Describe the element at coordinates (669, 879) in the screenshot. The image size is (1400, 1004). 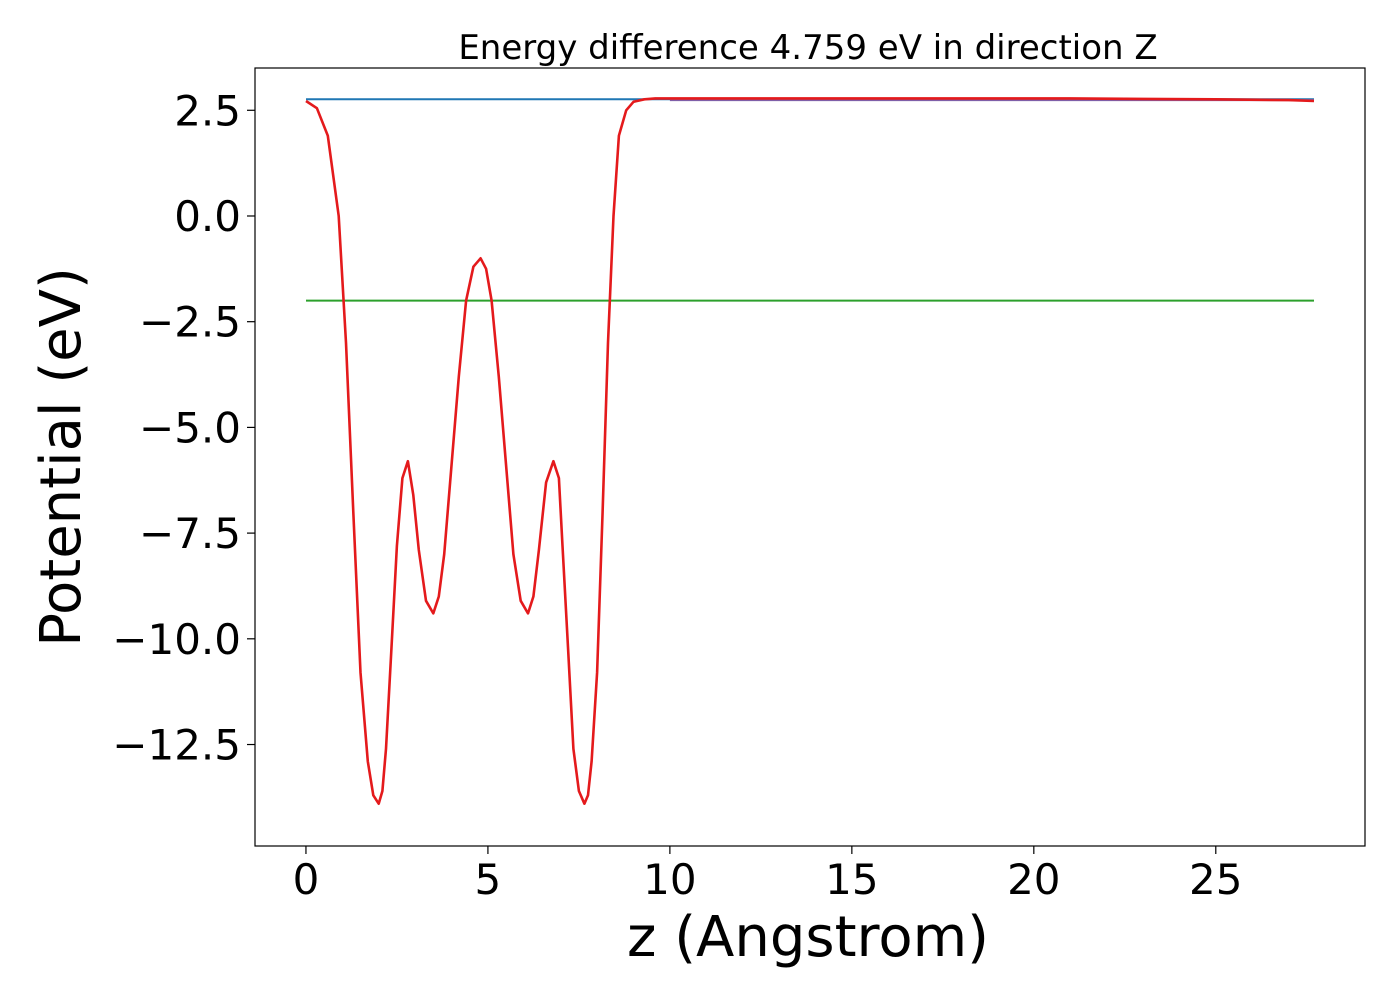
I see `x-tick-label: 10` at that location.